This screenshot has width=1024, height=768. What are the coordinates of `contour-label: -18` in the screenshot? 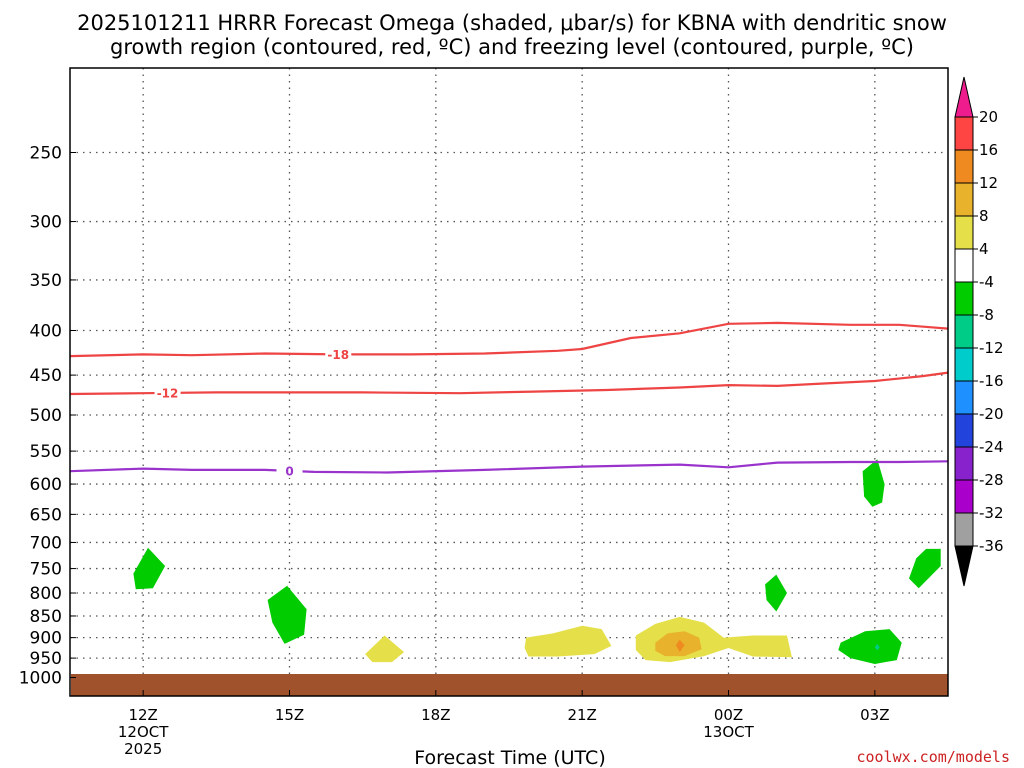 It's located at (338, 355).